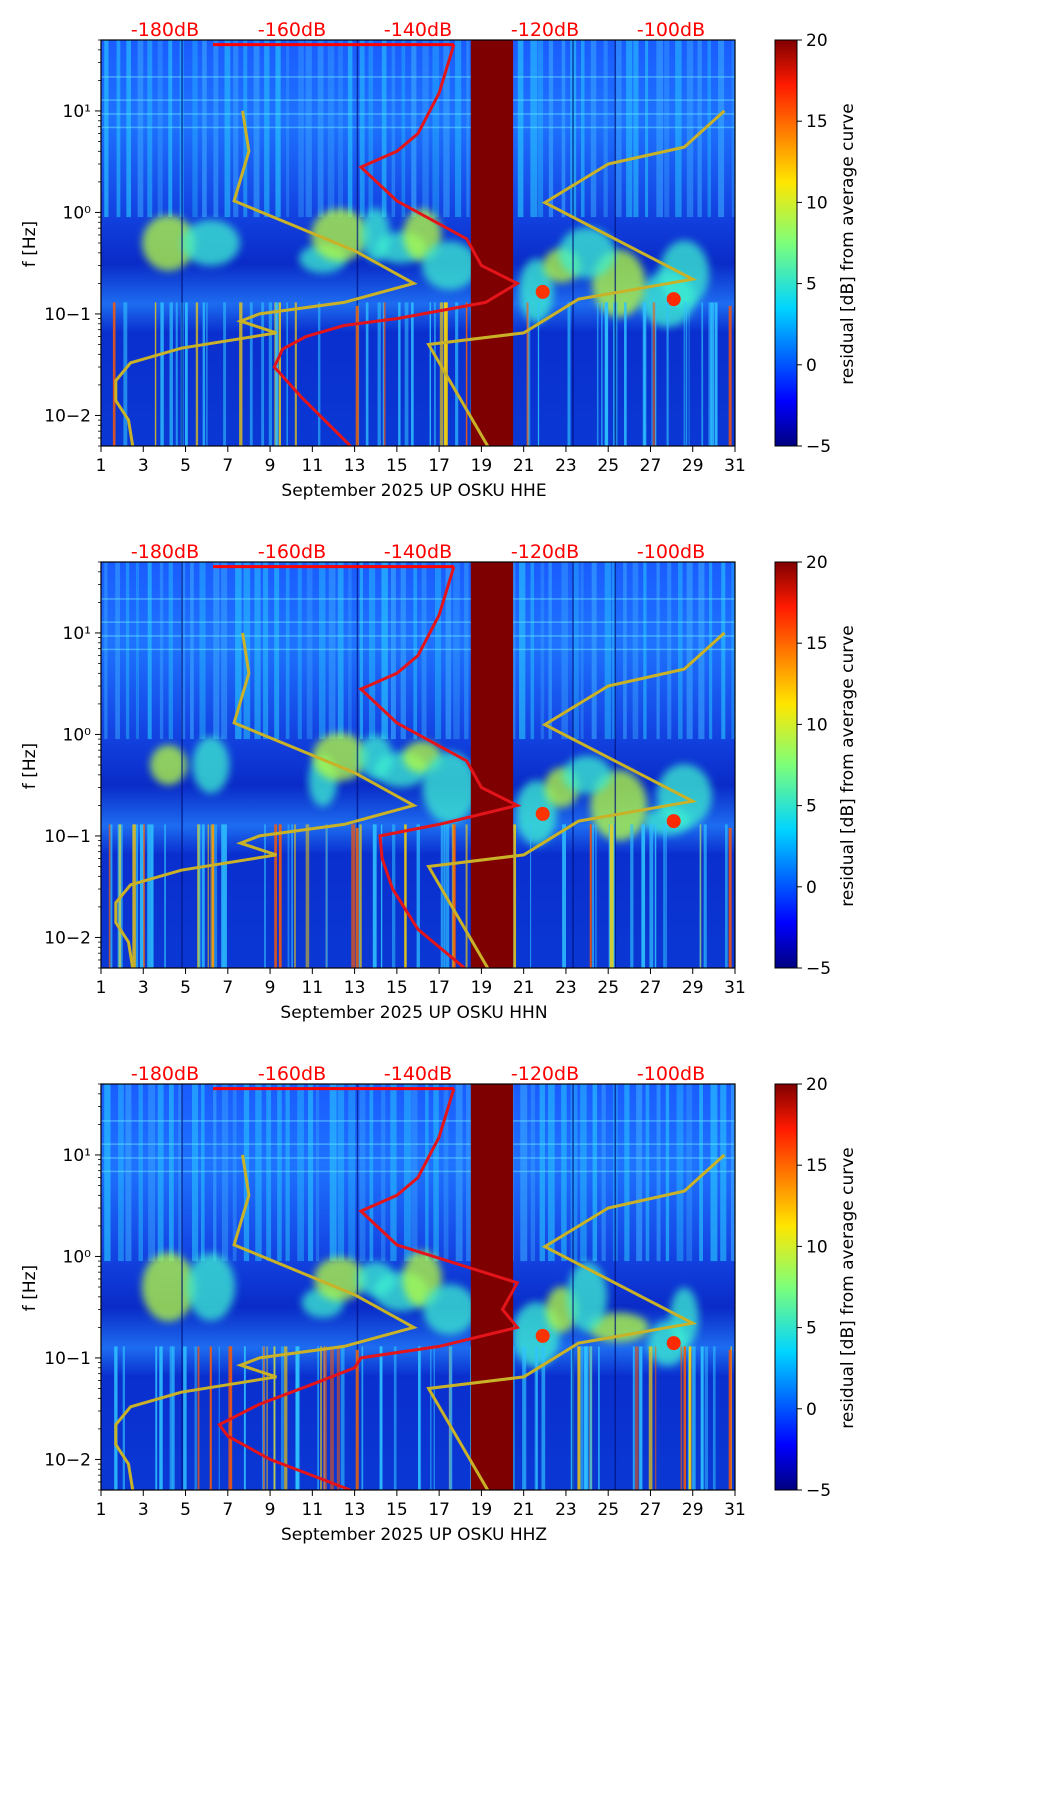 This screenshot has height=1806, width=1052. What do you see at coordinates (227, 988) in the screenshot?
I see `x-tick-label: 7` at bounding box center [227, 988].